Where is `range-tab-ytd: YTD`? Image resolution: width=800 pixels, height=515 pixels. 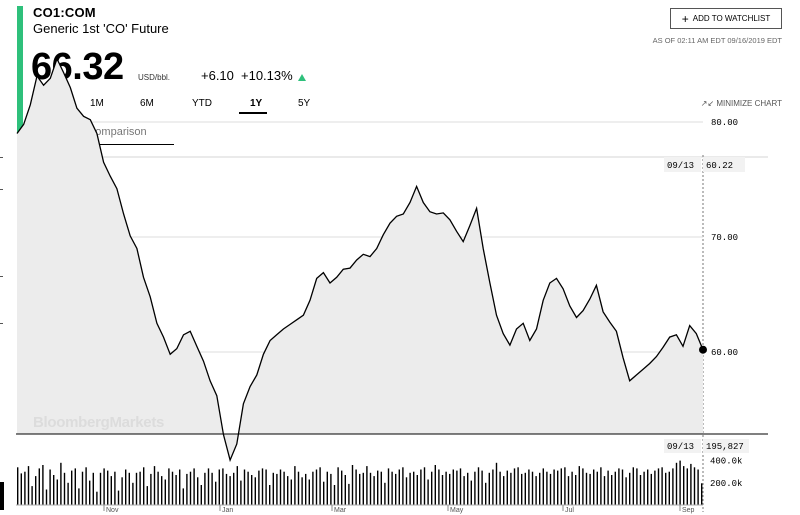
range-tab-ytd: YTD is located at coordinates (202, 103).